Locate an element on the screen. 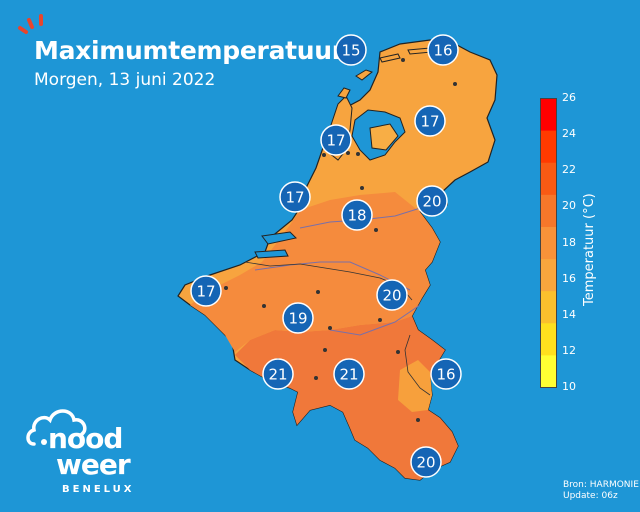 This screenshot has height=512, width=640. sun-icon is located at coordinates (30, 24).